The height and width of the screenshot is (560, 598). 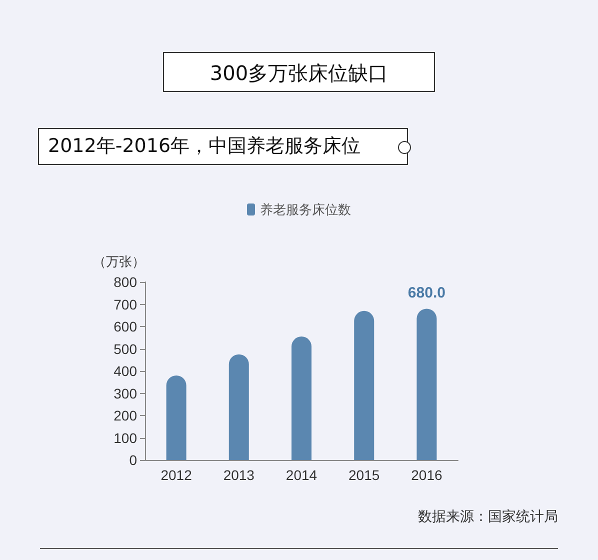 I want to click on y-tick-label: 600, so click(x=126, y=326).